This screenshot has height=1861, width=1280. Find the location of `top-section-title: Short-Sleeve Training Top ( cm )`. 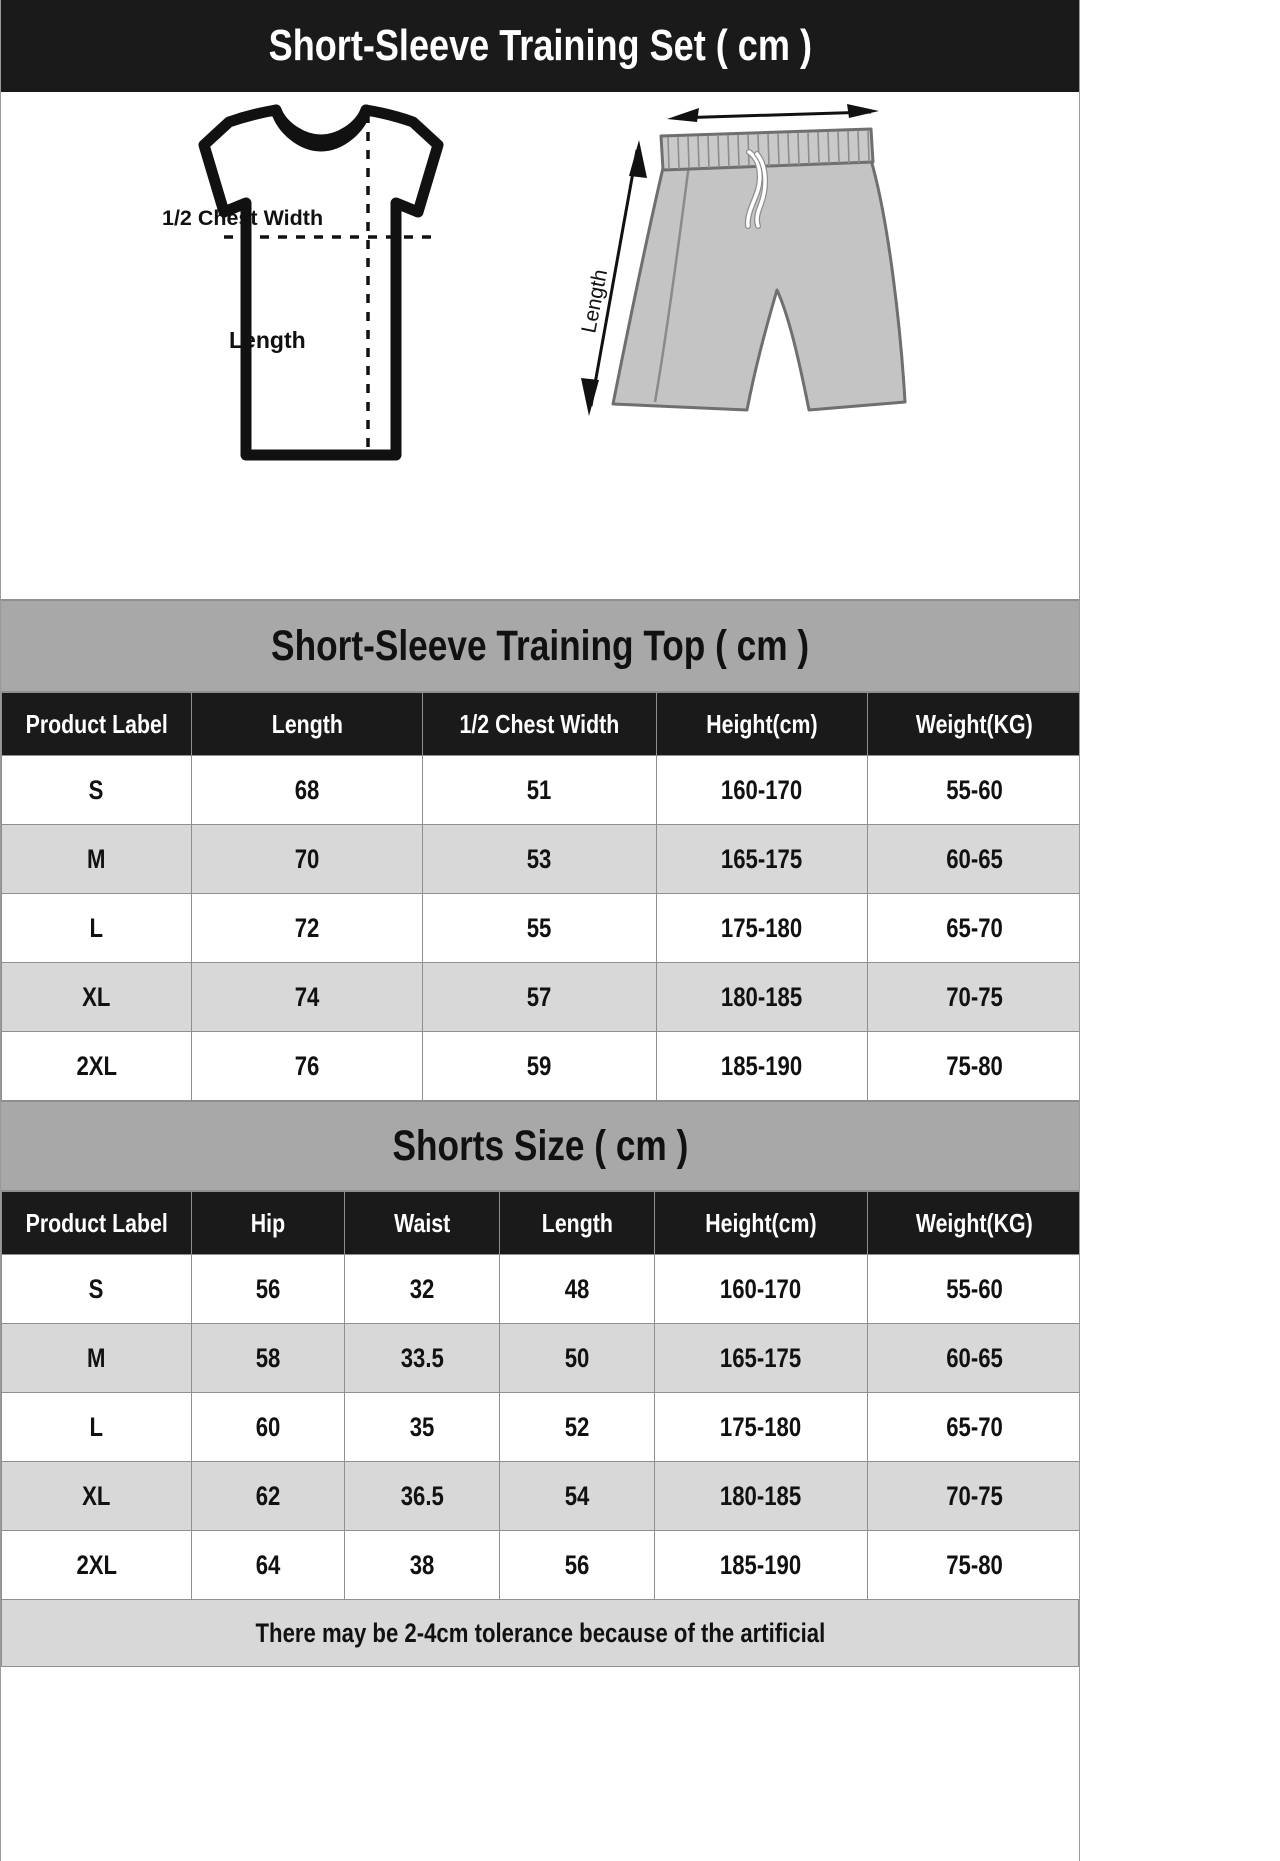

top-section-title: Short-Sleeve Training Top ( cm ) is located at coordinates (540, 645).